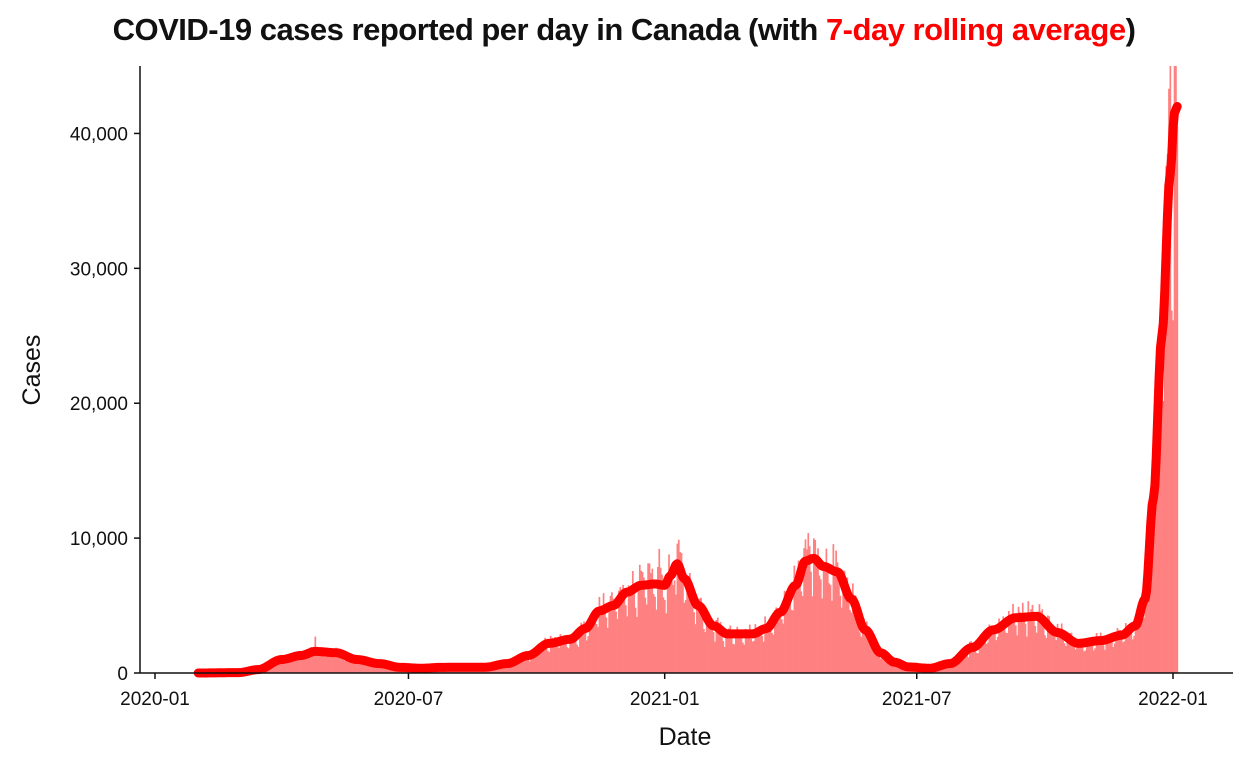  I want to click on y-axis-title: Cases, so click(32, 370).